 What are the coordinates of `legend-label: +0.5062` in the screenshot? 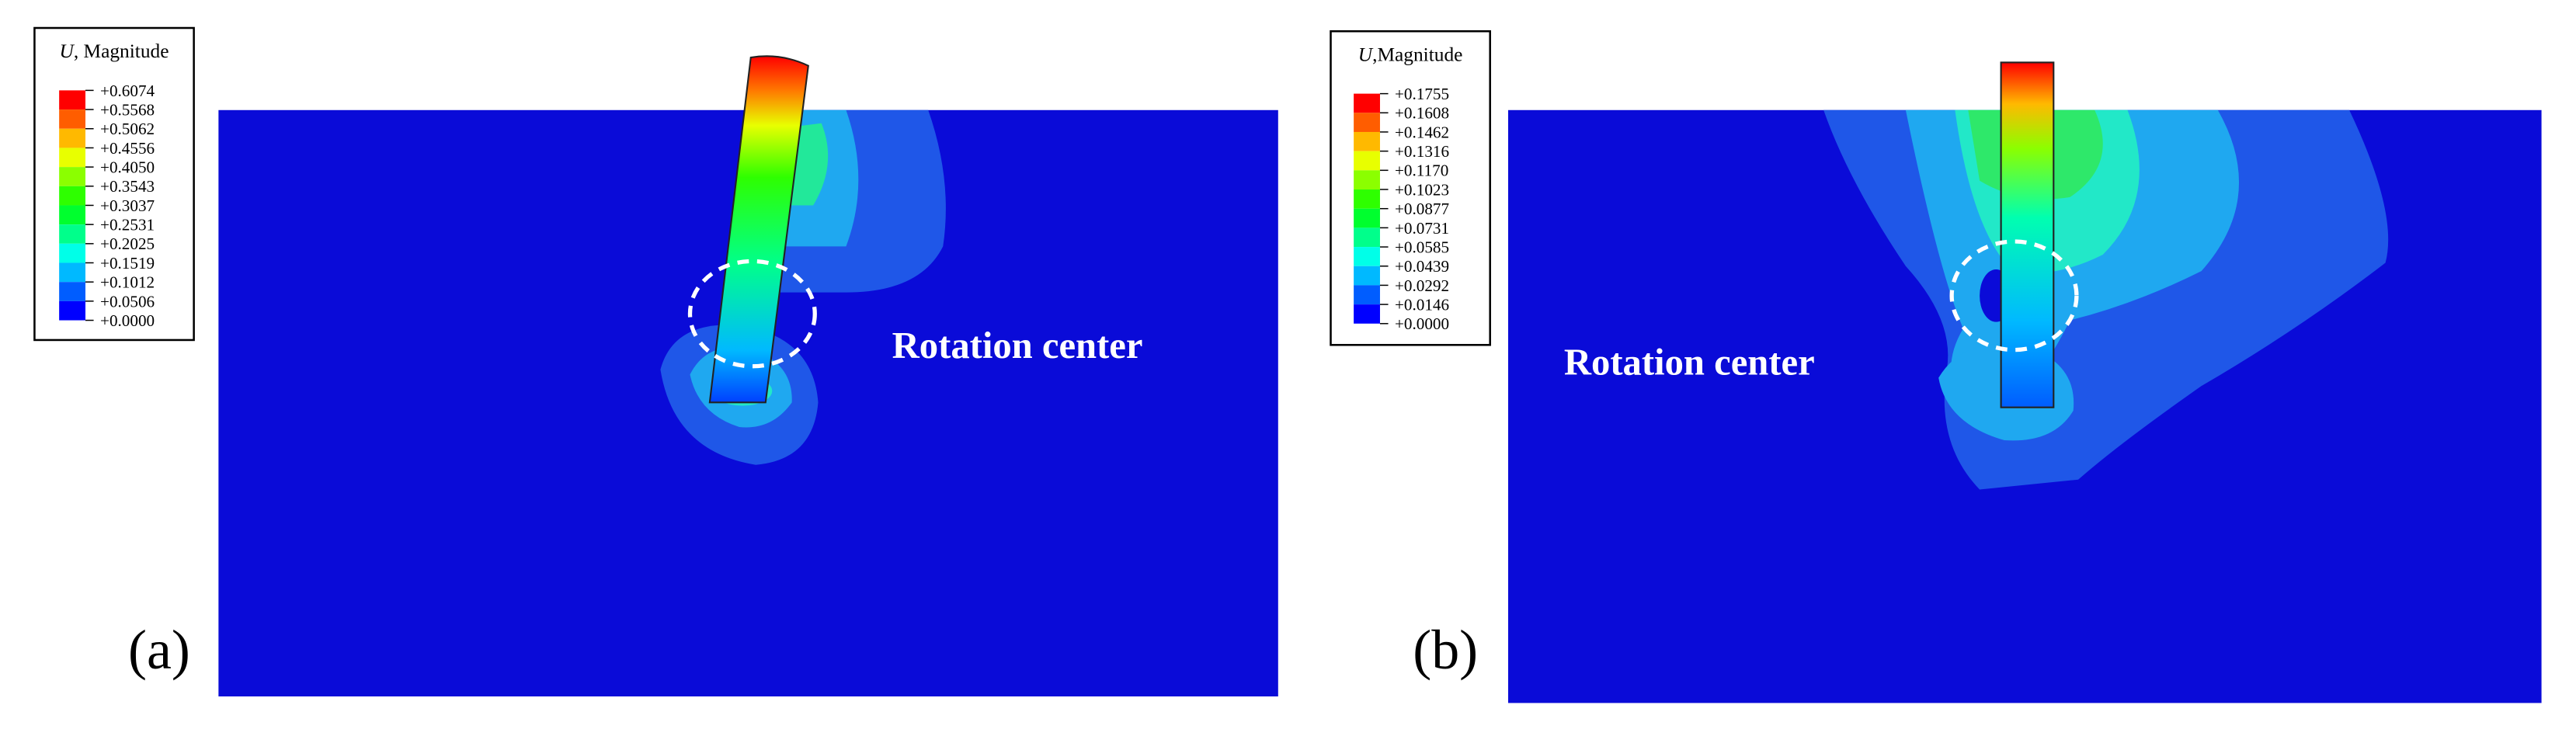 It's located at (127, 129).